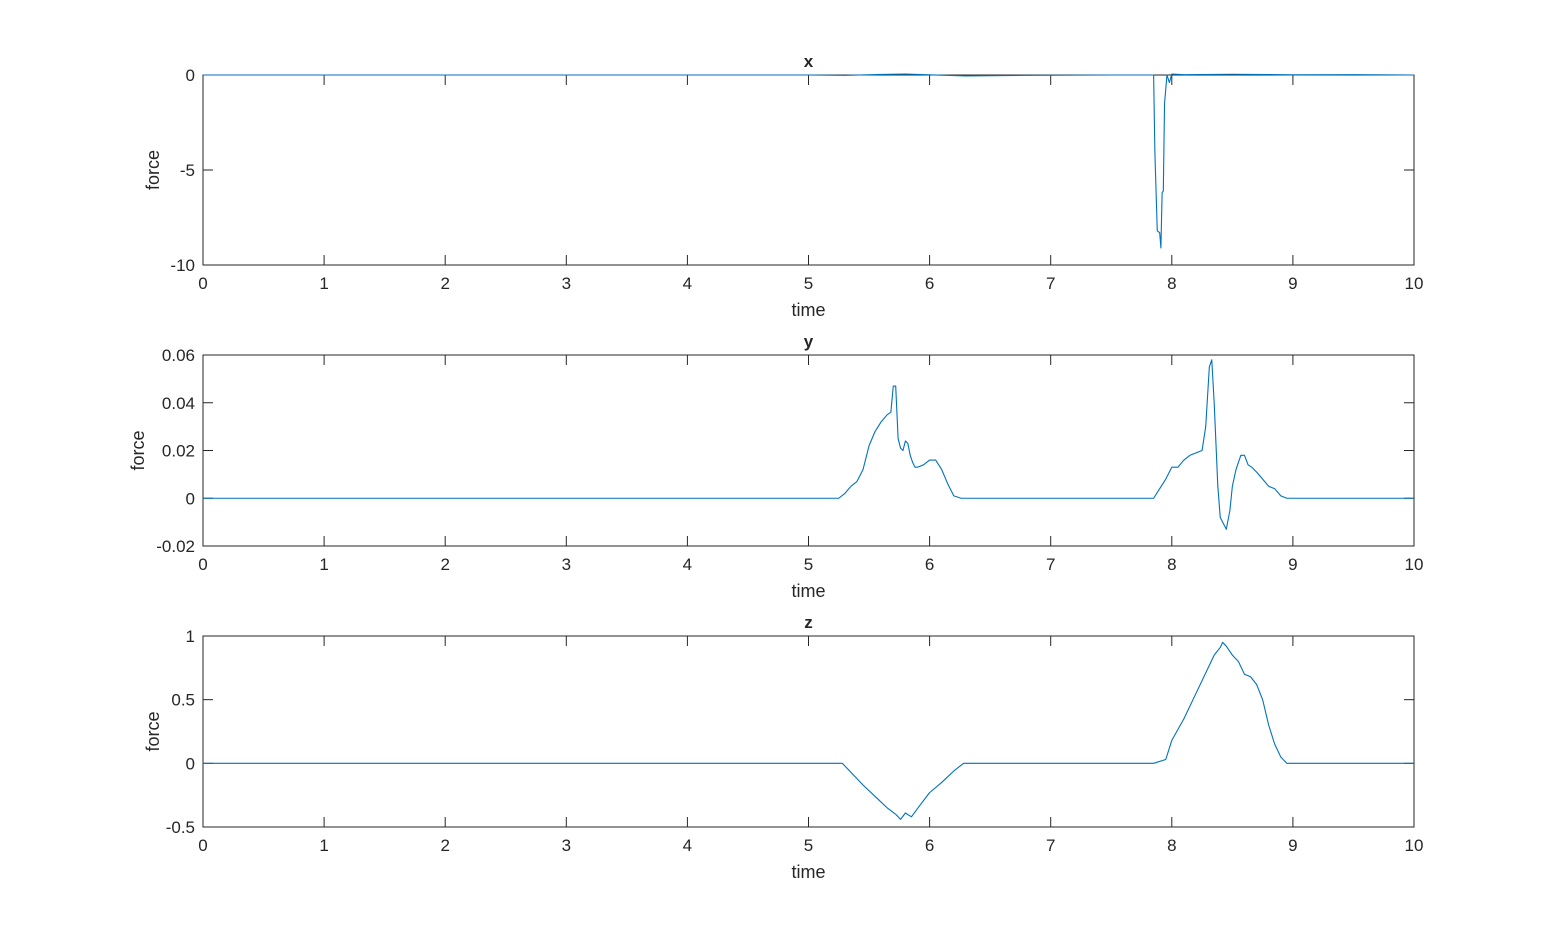  What do you see at coordinates (183, 700) in the screenshot?
I see `y-tick-label: 0.5` at bounding box center [183, 700].